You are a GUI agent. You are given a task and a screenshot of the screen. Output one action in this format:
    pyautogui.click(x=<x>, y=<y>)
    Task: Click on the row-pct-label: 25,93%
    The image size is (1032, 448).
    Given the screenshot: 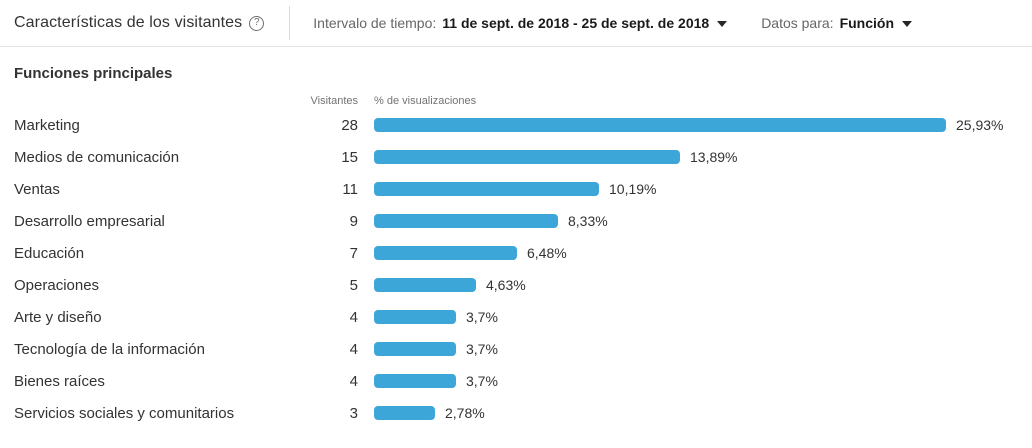 What is the action you would take?
    pyautogui.click(x=980, y=125)
    